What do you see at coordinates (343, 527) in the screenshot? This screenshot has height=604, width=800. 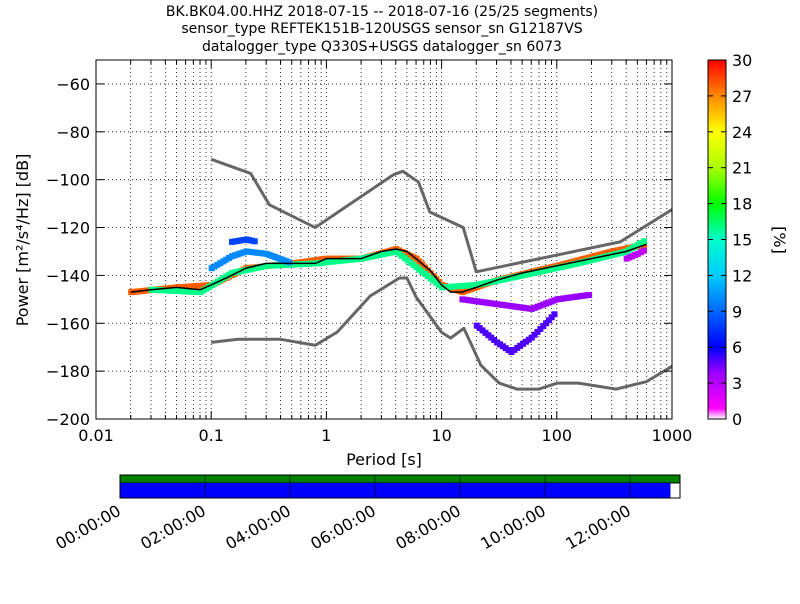 I see `timeline-tick-label: 06:00:00` at bounding box center [343, 527].